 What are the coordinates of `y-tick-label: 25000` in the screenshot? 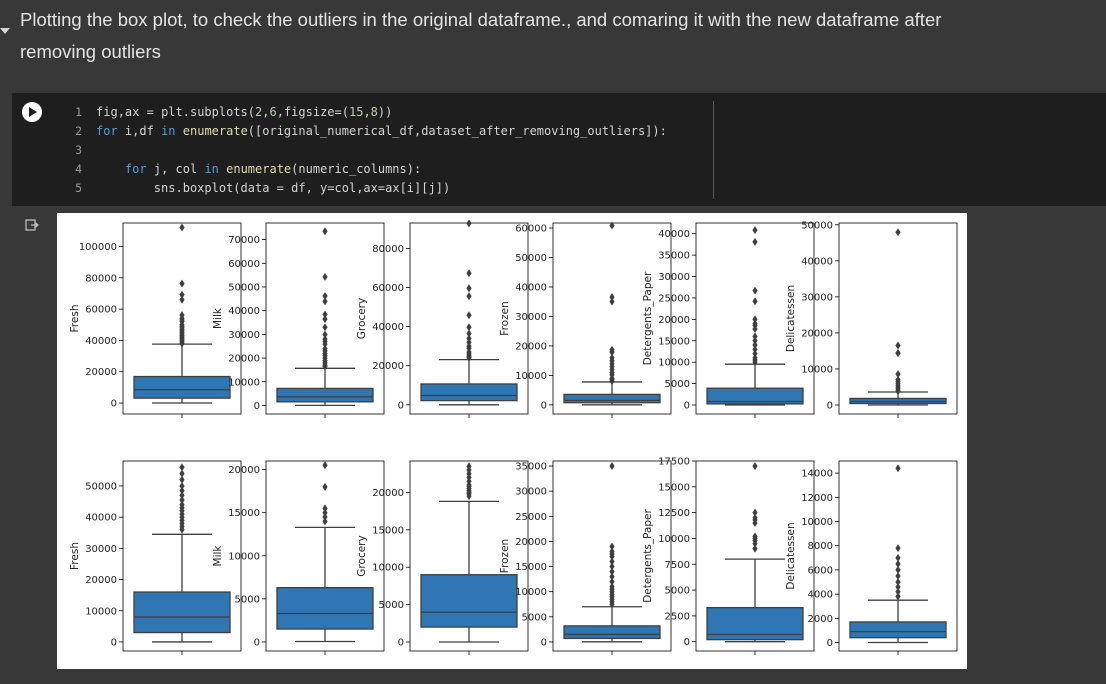 It's located at (531, 517).